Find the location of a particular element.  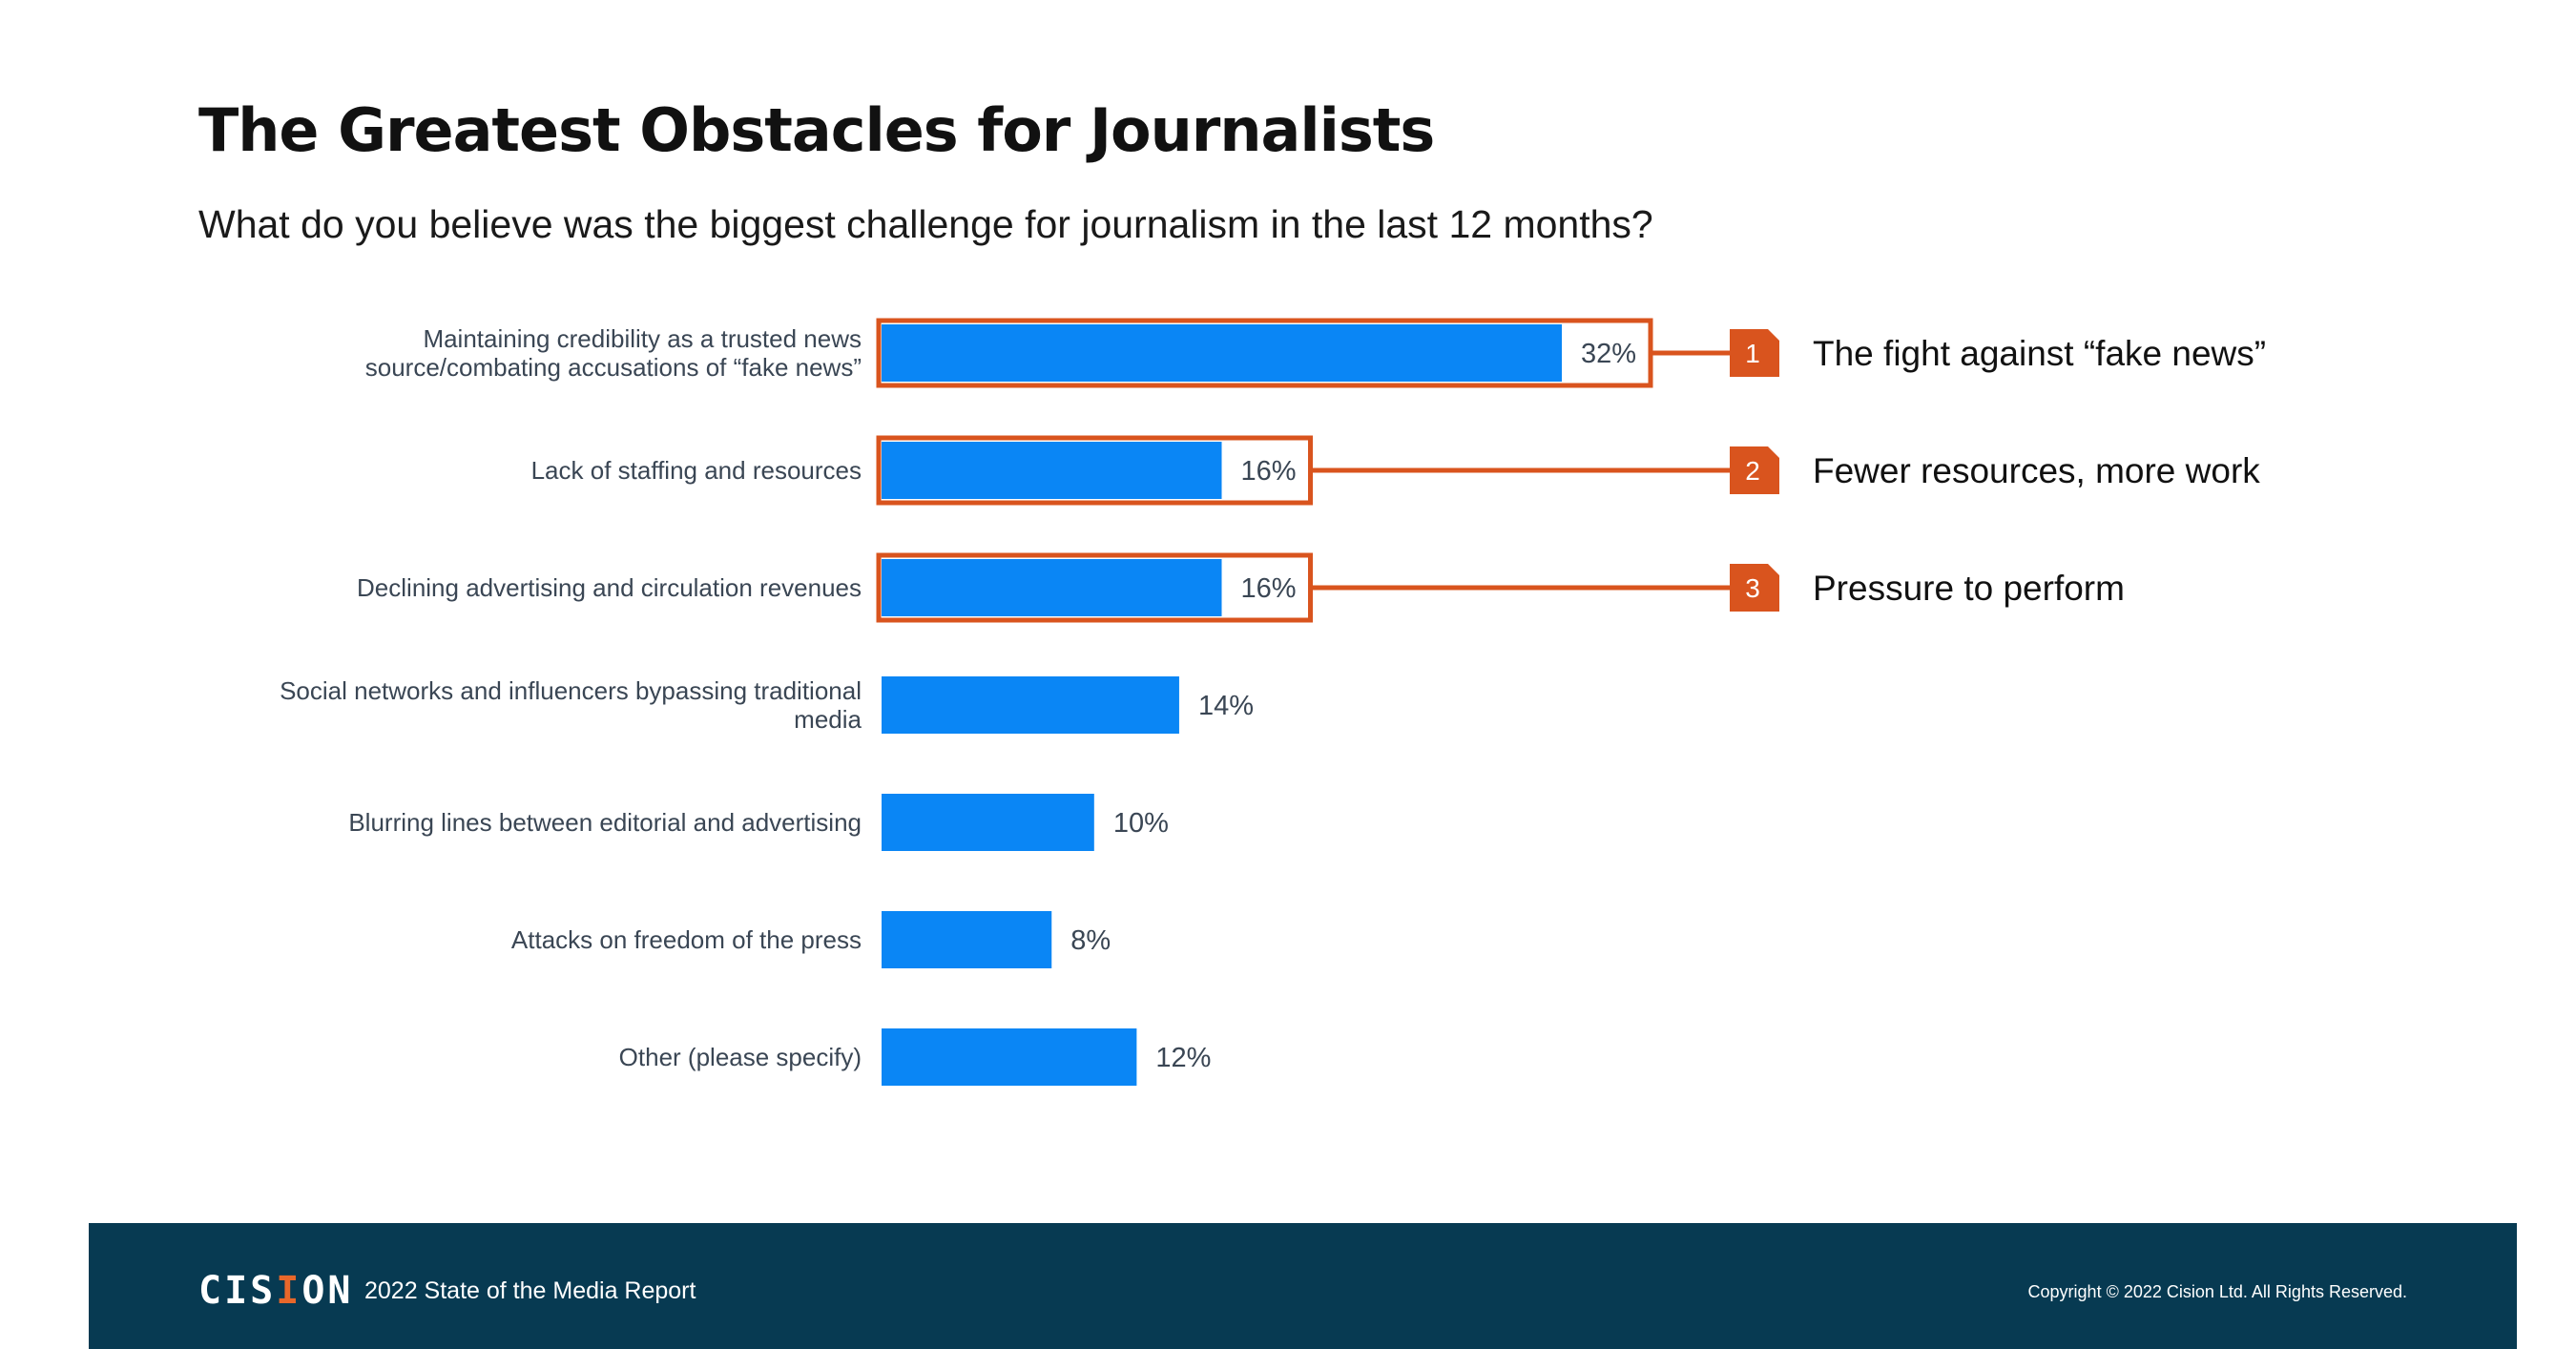

value-label: 12% is located at coordinates (1183, 1058).